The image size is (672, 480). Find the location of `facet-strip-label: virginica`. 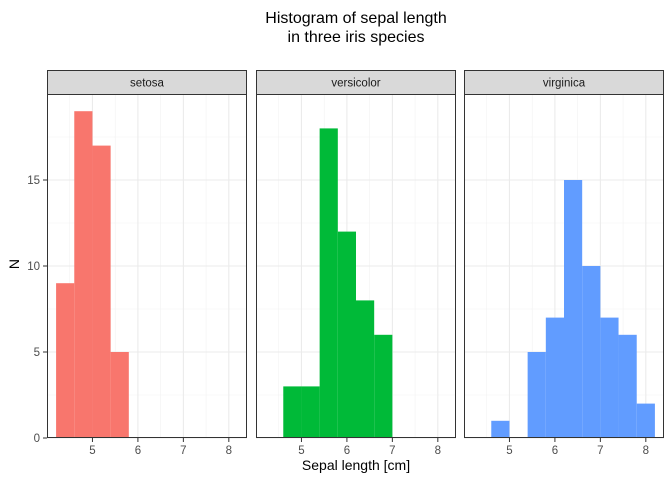

facet-strip-label: virginica is located at coordinates (564, 84).